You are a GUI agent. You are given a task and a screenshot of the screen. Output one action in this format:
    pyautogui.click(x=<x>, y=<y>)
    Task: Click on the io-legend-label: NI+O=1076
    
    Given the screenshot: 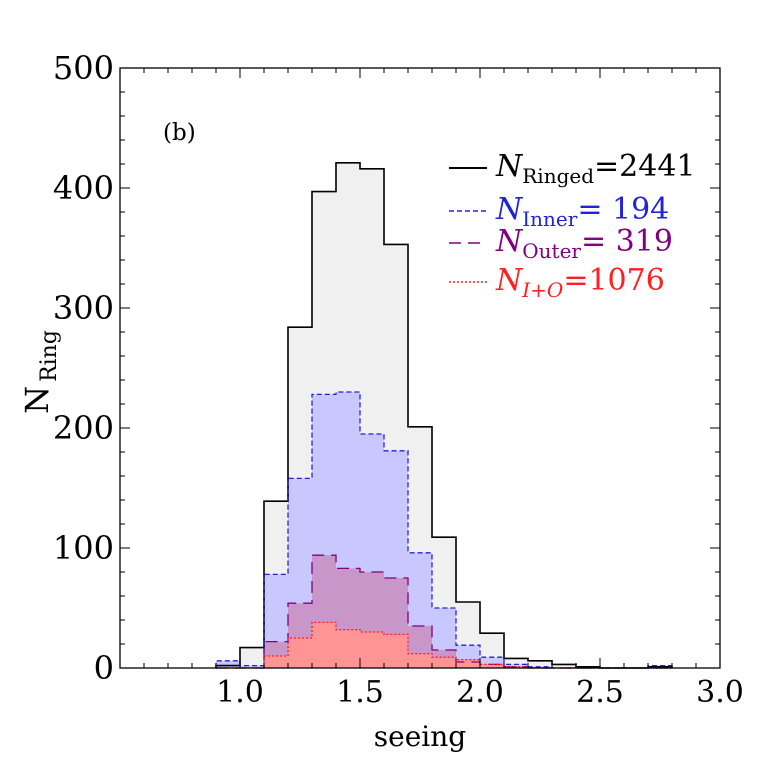 What is the action you would take?
    pyautogui.click(x=580, y=282)
    